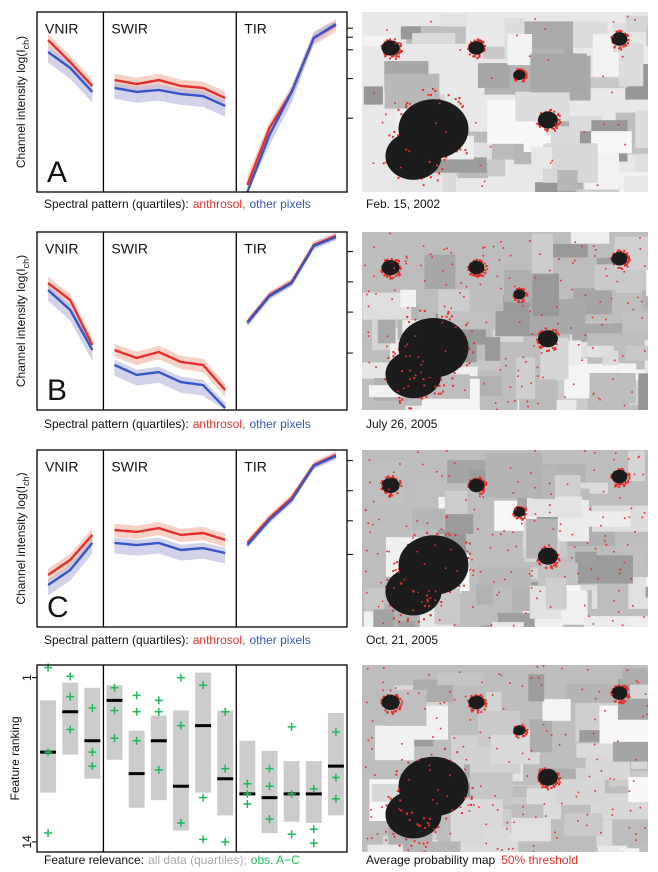 The image size is (658, 872). I want to click on group-label: TIR, so click(255, 249).